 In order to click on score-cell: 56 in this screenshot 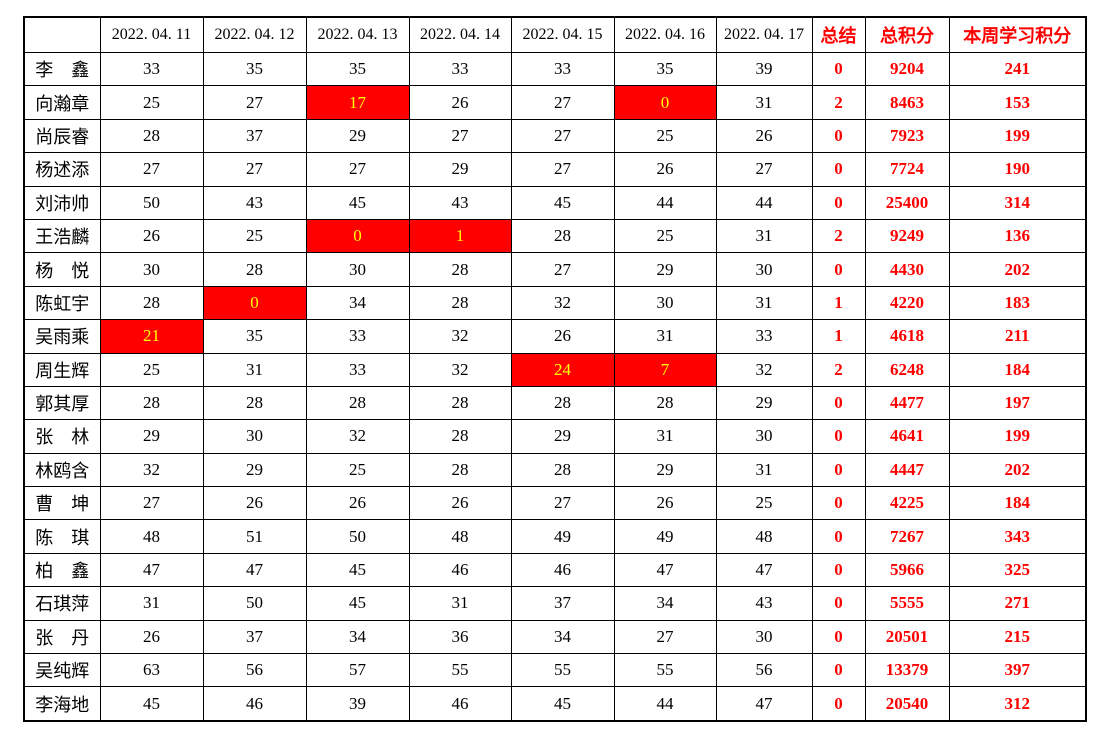, I will do `click(764, 670)`.